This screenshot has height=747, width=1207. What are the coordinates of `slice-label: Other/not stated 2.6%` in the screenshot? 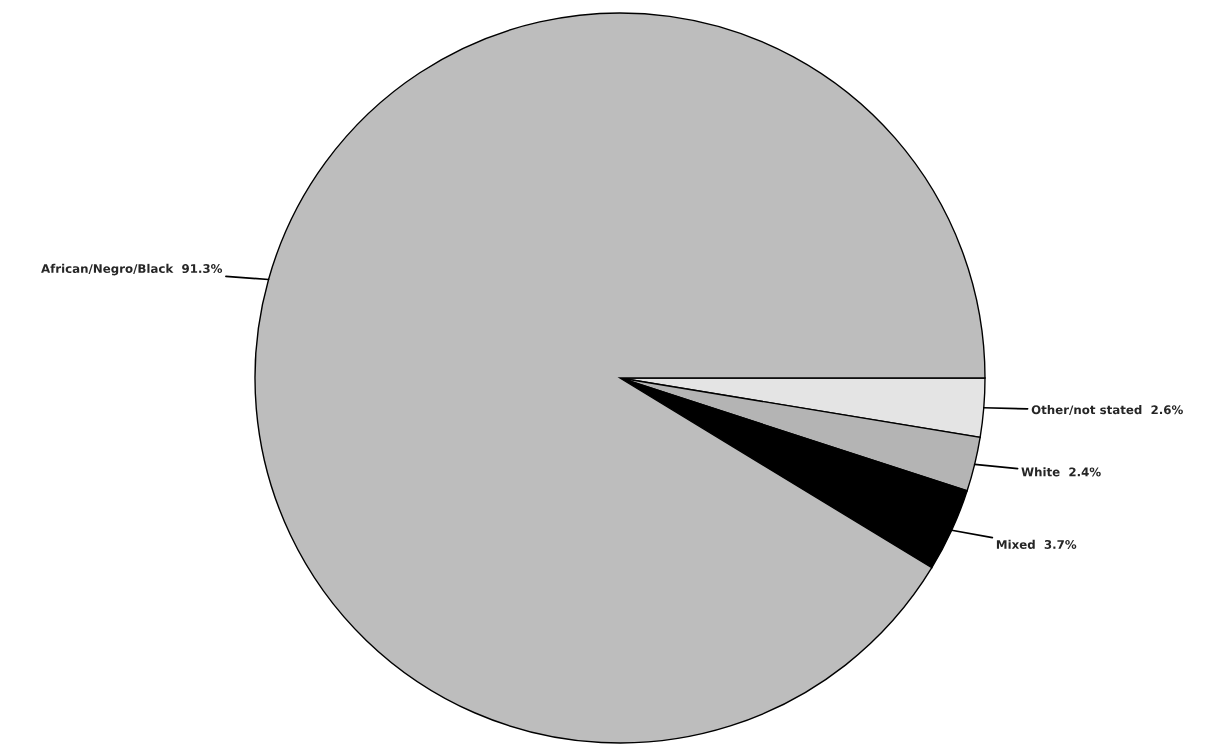 It's located at (1107, 410).